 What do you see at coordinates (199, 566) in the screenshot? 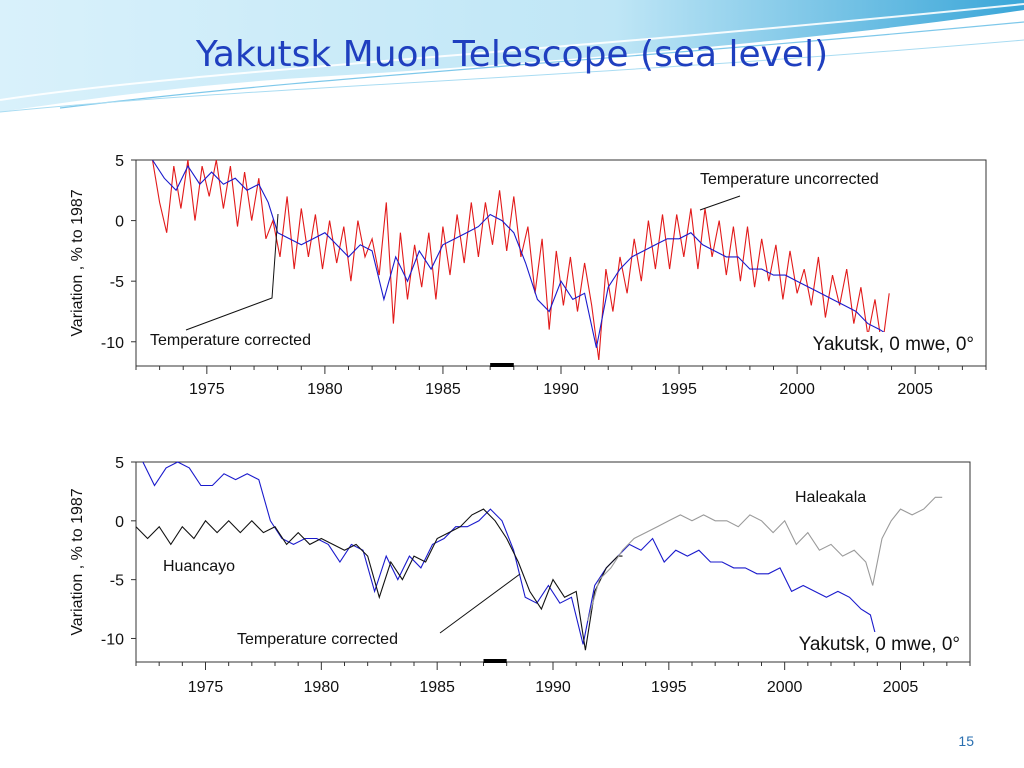
I see `annotation-label: Huancayo` at bounding box center [199, 566].